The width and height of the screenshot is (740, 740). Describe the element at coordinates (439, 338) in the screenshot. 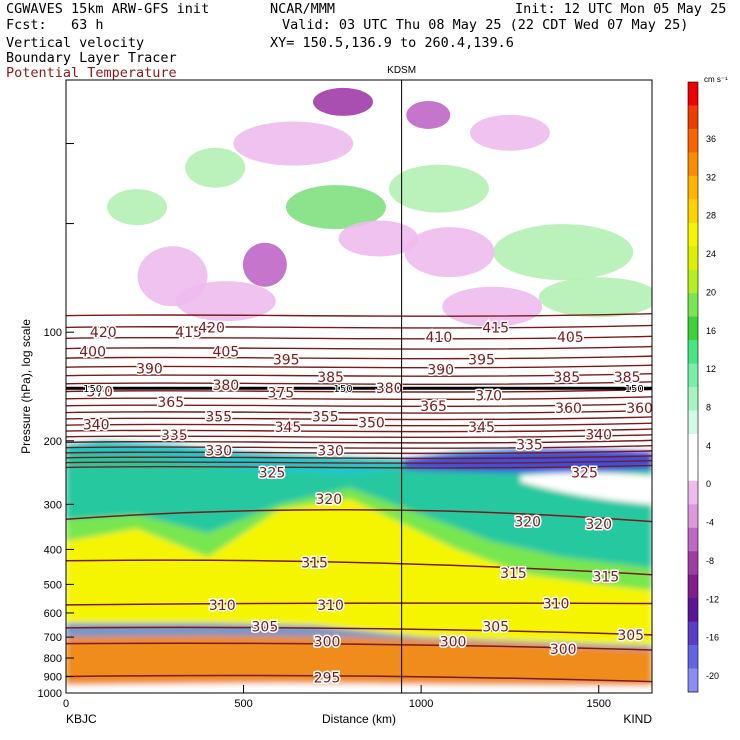

I see `theta-label: 410` at that location.